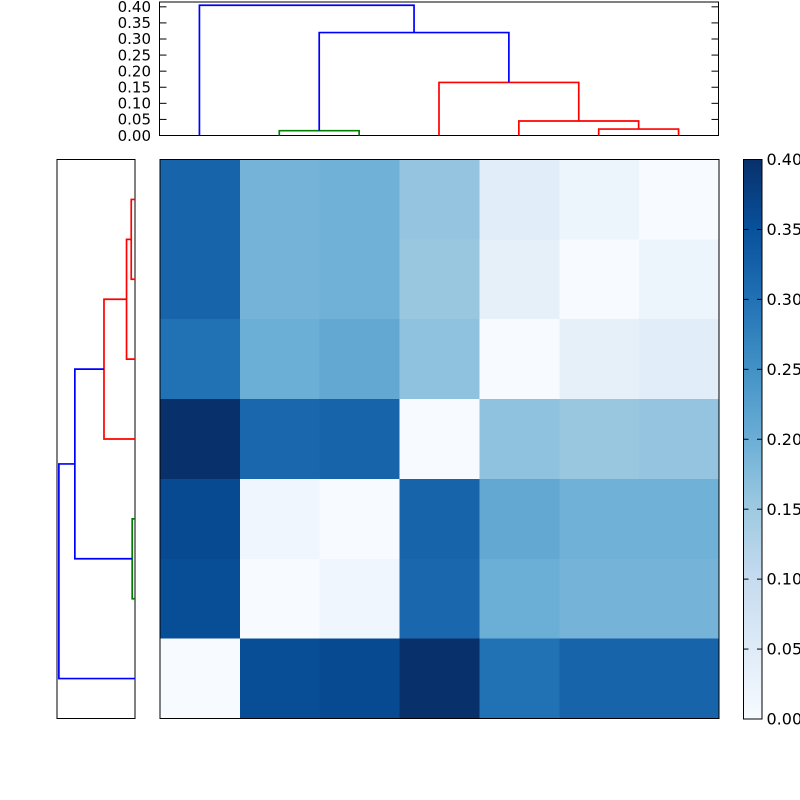  I want to click on y-axis-tick-label: 0.10, so click(134, 104).